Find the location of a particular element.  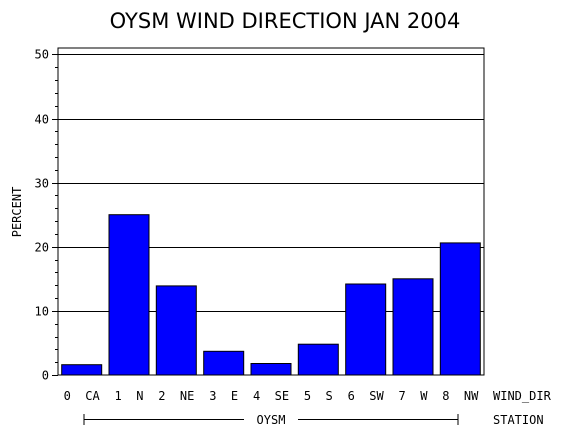

x-tick-label: 0 CA is located at coordinates (82, 396).